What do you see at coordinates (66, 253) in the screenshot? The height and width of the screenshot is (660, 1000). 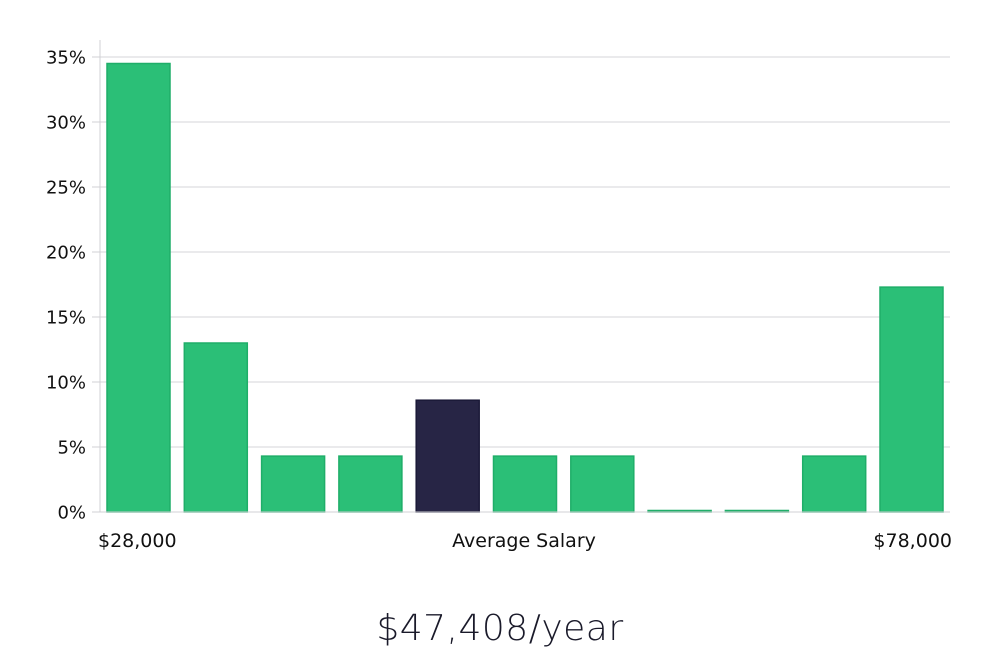 I see `y-tick-label: 20%` at bounding box center [66, 253].